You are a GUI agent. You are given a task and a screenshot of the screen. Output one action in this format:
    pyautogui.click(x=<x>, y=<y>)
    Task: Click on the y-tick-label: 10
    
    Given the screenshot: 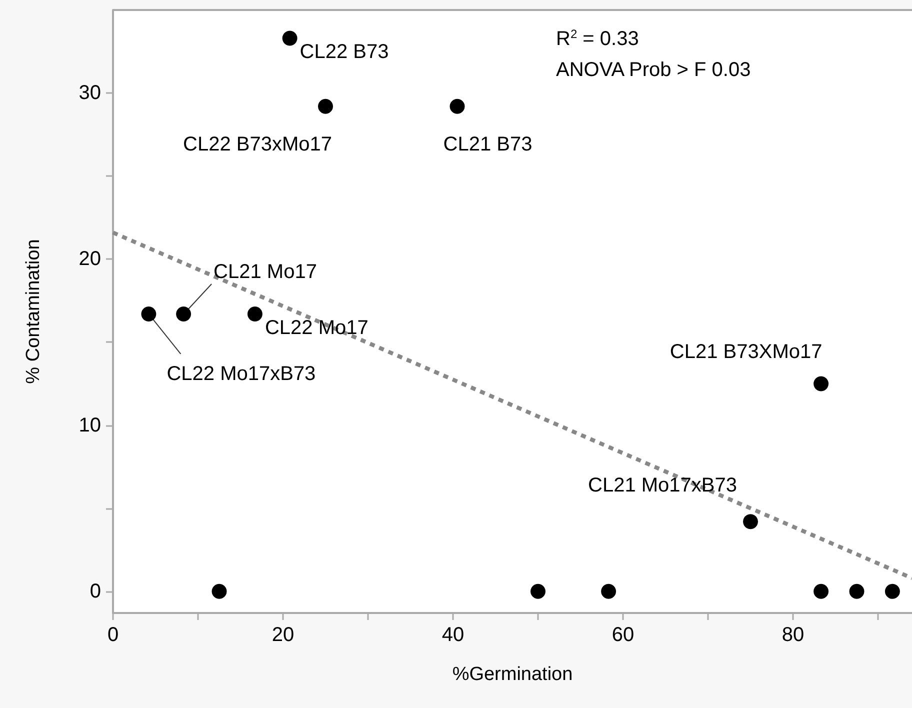 What is the action you would take?
    pyautogui.click(x=89, y=425)
    